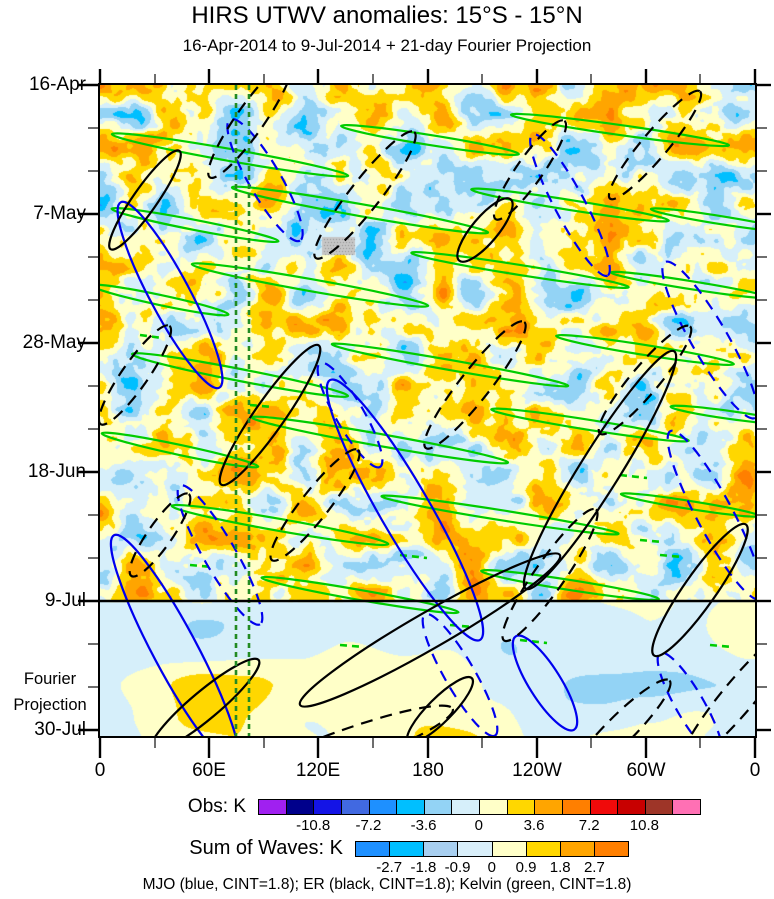 The width and height of the screenshot is (774, 899). Describe the element at coordinates (534, 825) in the screenshot. I see `colorbar-tick-label: 3.6` at that location.